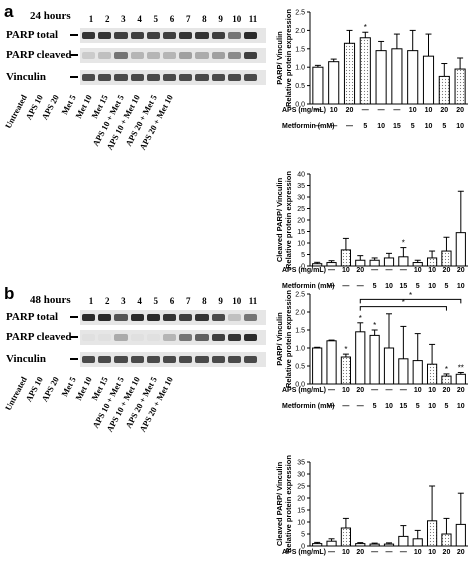  I want to click on metformin-value: 15, so click(397, 126).